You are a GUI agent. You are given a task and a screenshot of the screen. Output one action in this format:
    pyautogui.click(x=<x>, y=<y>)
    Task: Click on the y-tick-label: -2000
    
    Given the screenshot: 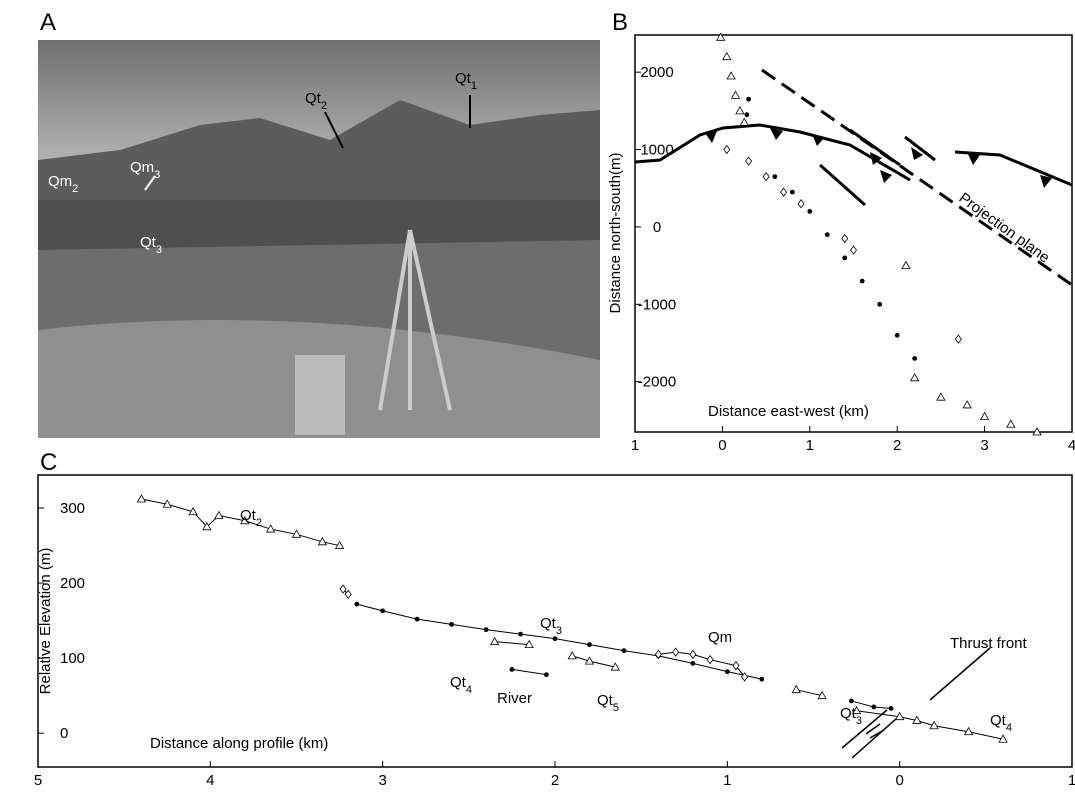 What is the action you would take?
    pyautogui.click(x=657, y=382)
    